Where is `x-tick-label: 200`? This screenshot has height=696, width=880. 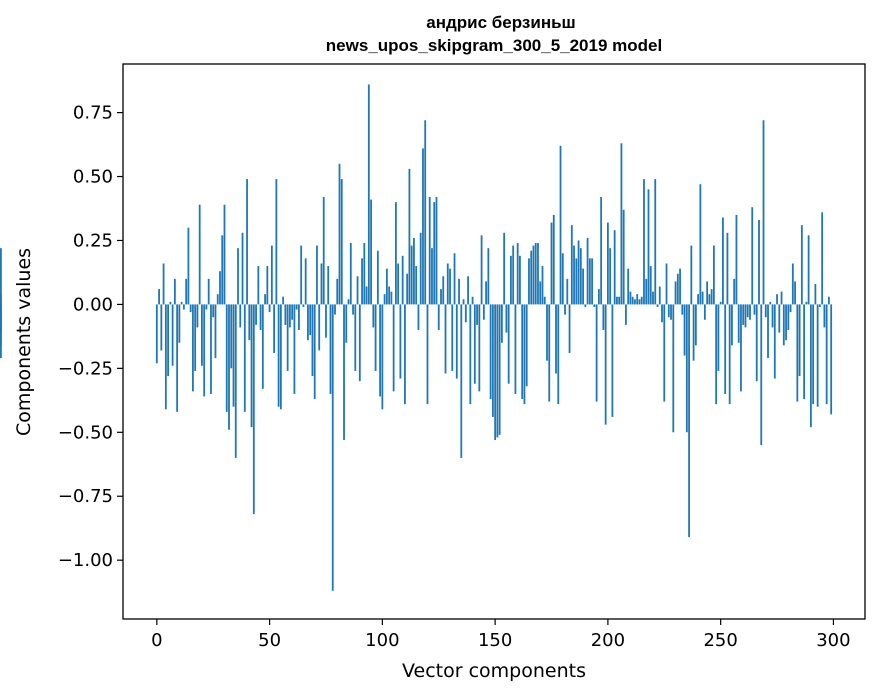 x-tick-label: 200 is located at coordinates (608, 640).